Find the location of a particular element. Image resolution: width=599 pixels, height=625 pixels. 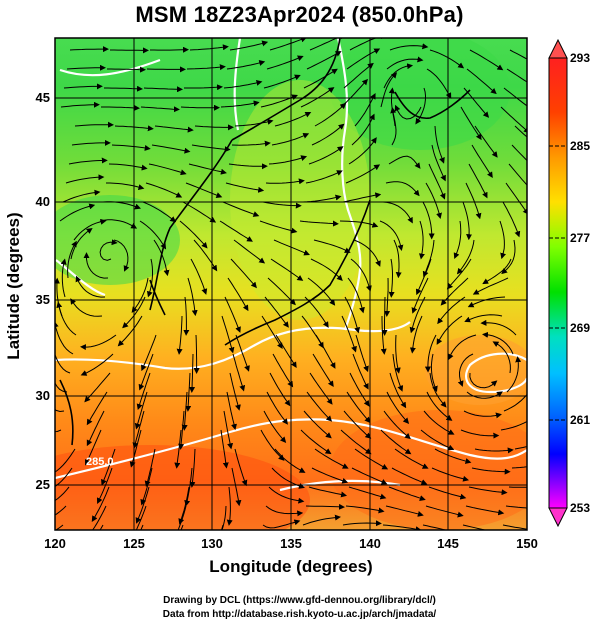

x-tick-label: 145 is located at coordinates (448, 543).